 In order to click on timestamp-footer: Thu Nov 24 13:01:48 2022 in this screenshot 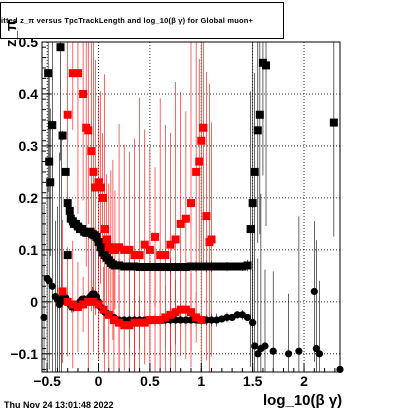, I will do `click(59, 405)`.